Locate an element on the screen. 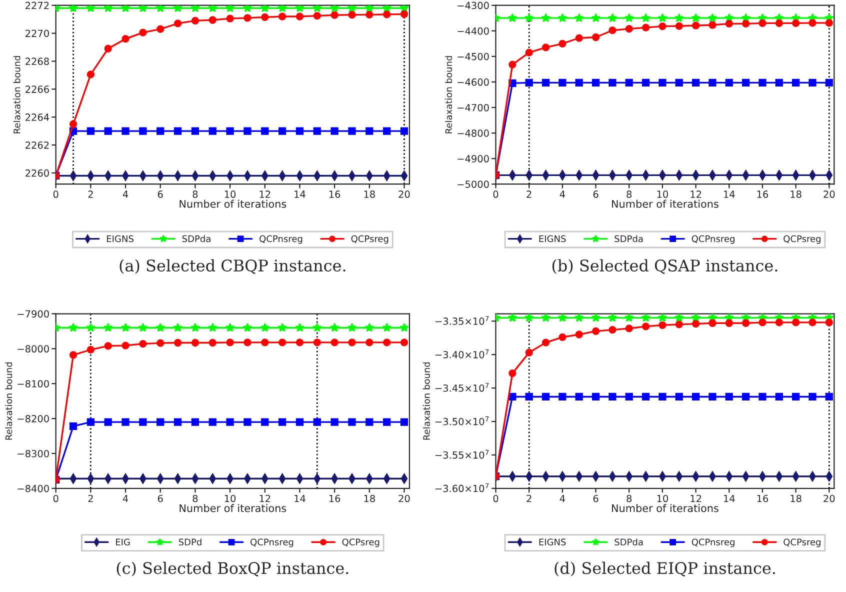  y-tick-label: −8000 is located at coordinates (33, 349).